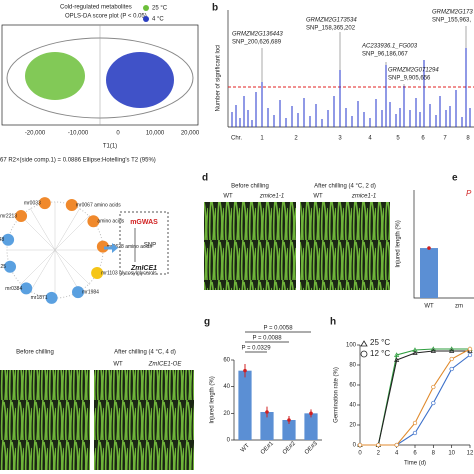 The width and height of the screenshot is (474, 474). I want to click on p-annotation: P = 0.0088, so click(267, 339).